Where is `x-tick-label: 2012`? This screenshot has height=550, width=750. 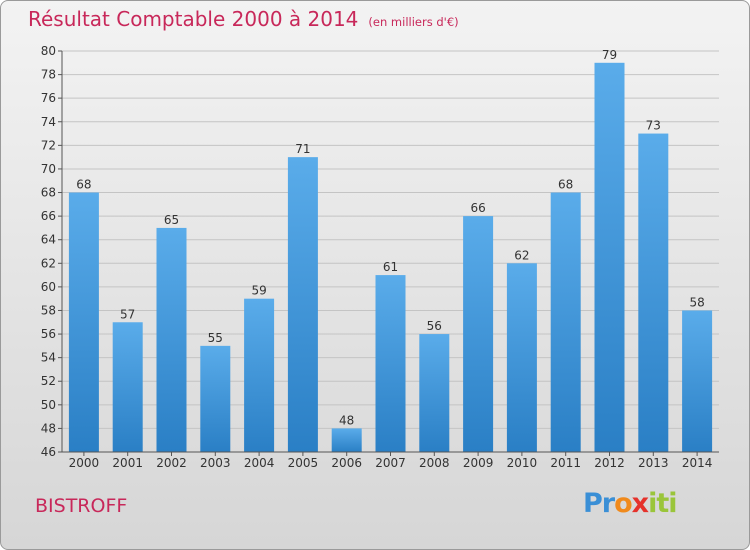 x-tick-label: 2012 is located at coordinates (609, 463).